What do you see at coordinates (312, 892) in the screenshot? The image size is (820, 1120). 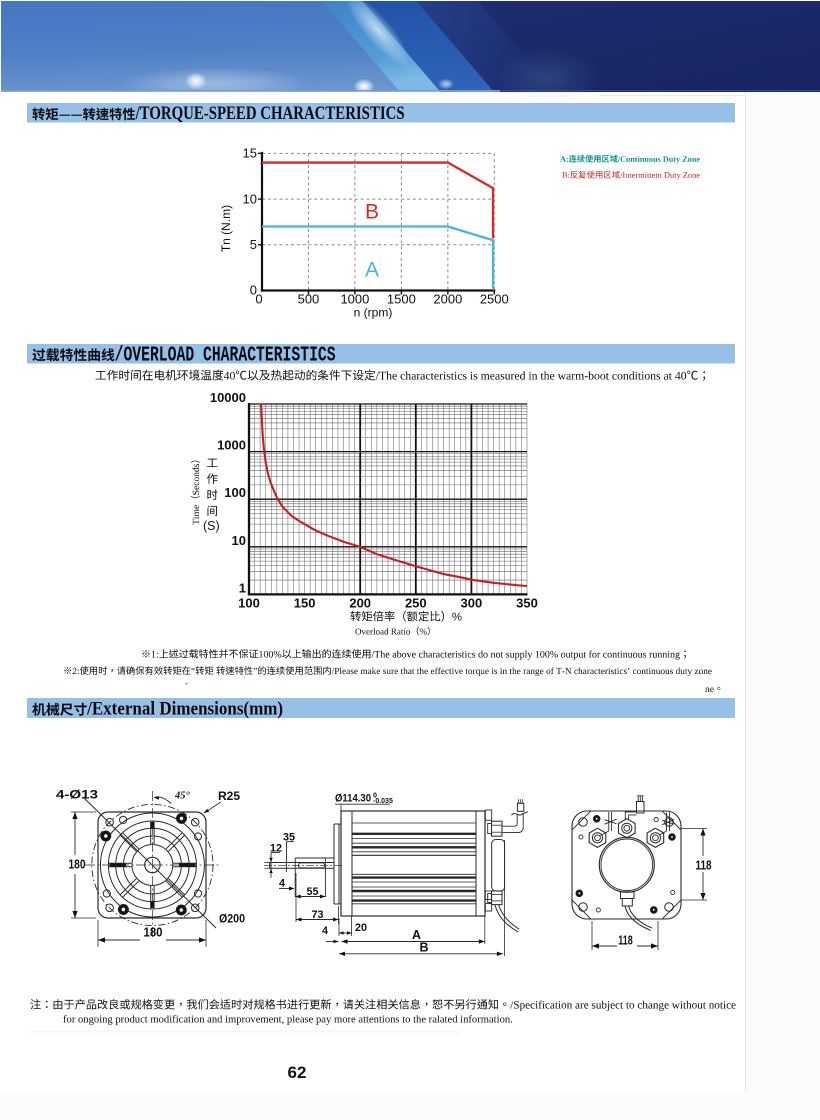 I see `svg-text: 55` at bounding box center [312, 892].